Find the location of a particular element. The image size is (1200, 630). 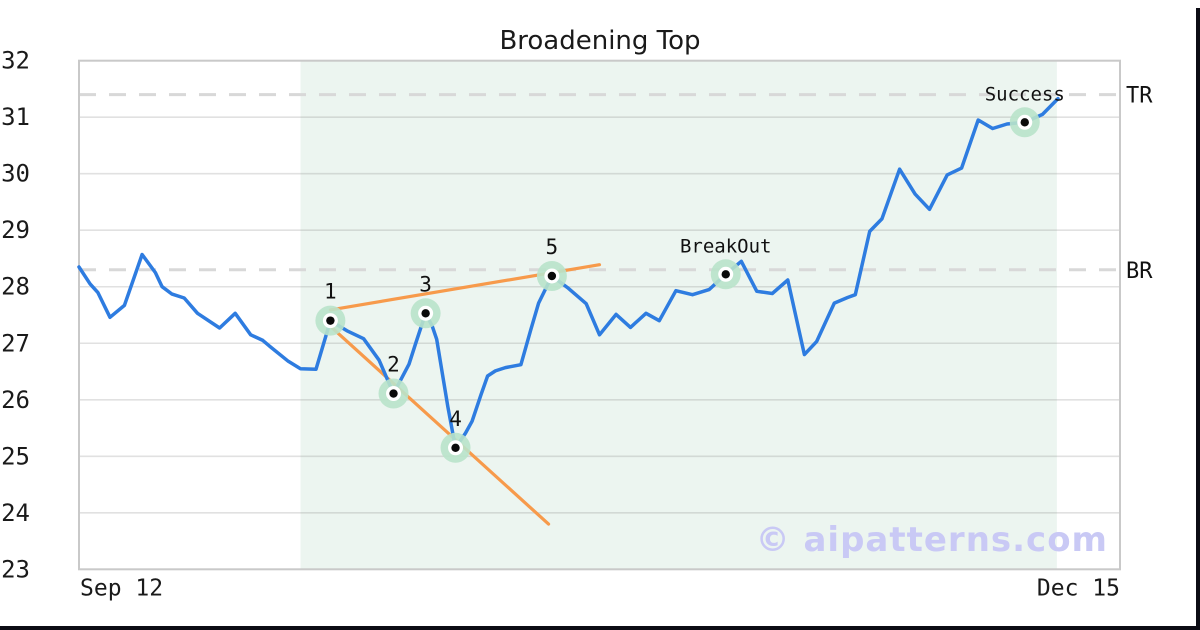

y-tick-label: 29 is located at coordinates (15, 230).